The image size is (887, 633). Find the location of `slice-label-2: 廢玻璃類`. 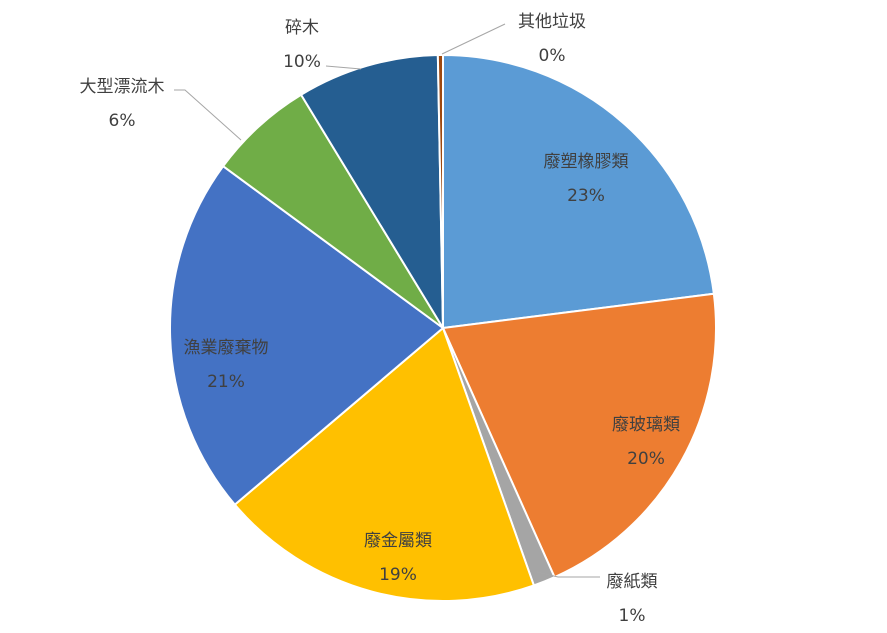

slice-label-2: 廢玻璃類 is located at coordinates (646, 425).